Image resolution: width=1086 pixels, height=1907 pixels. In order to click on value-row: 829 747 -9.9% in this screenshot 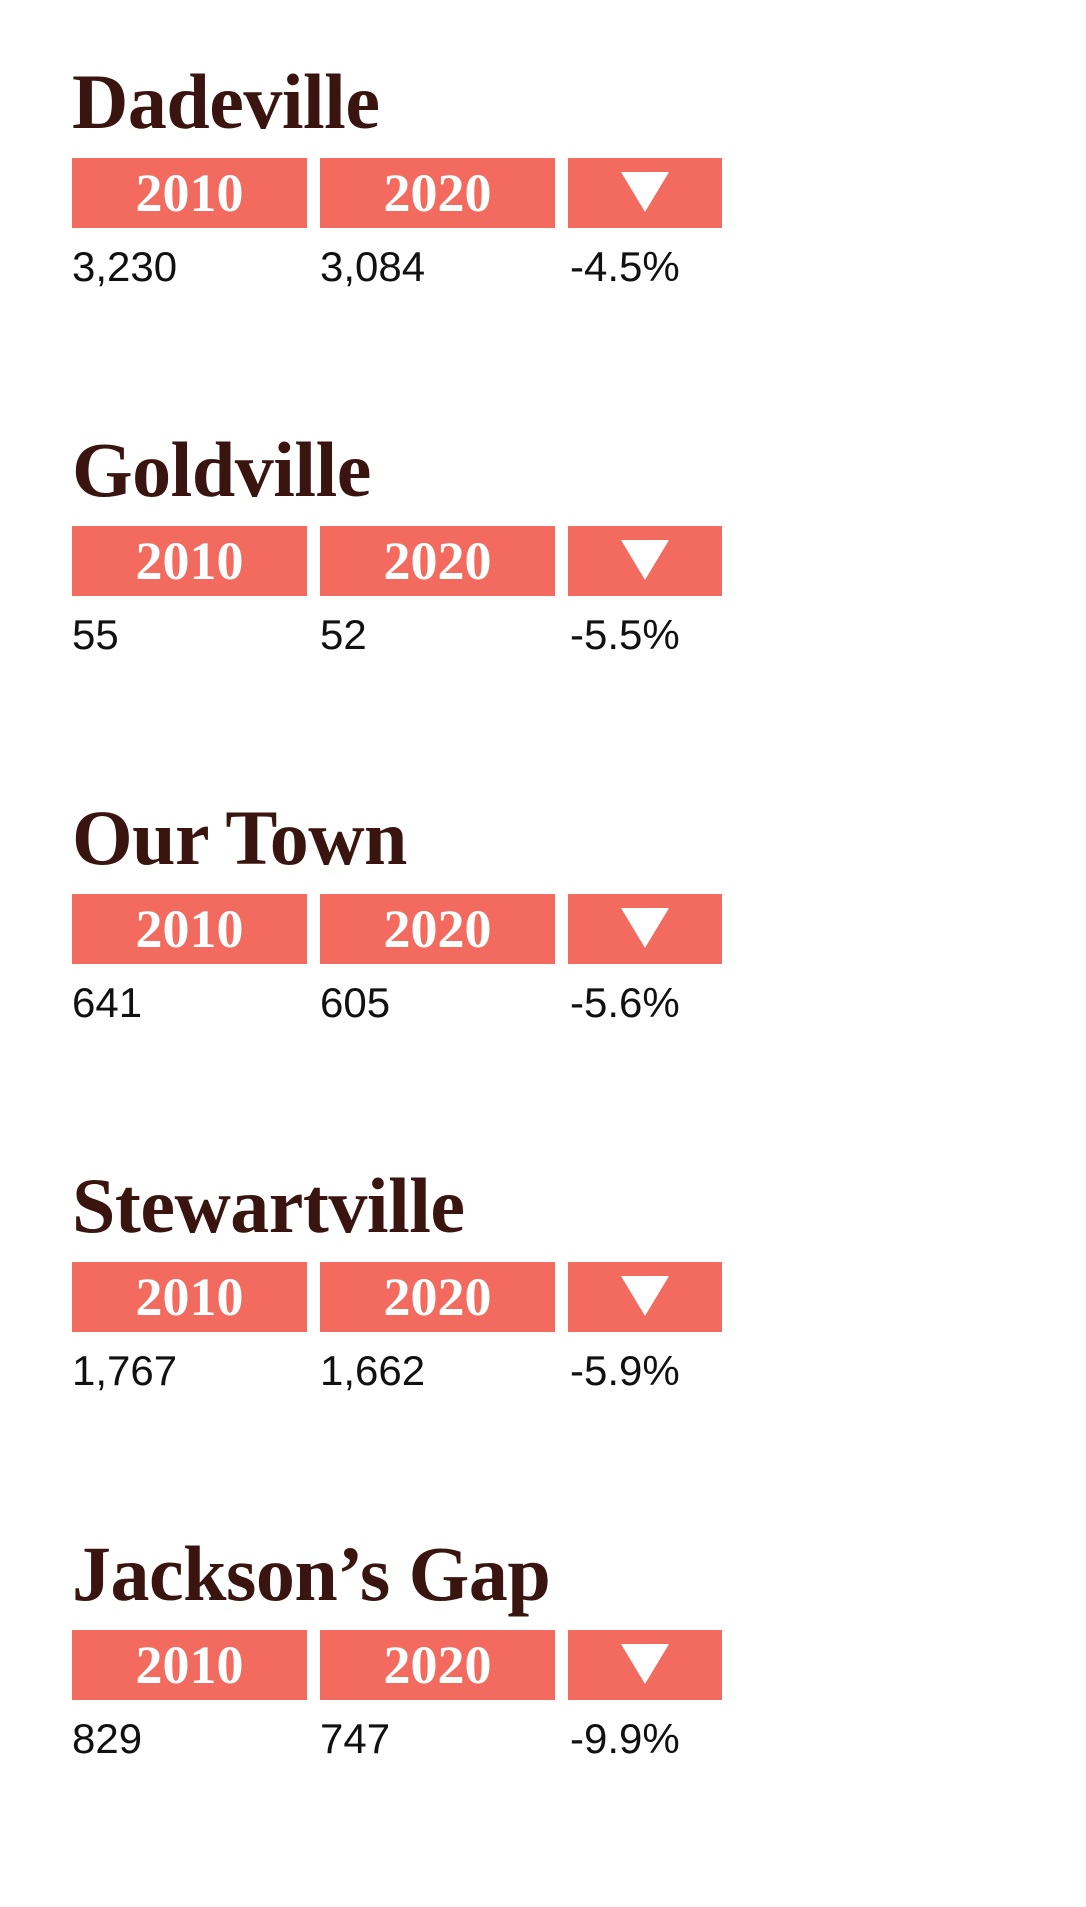, I will do `click(397, 1739)`.